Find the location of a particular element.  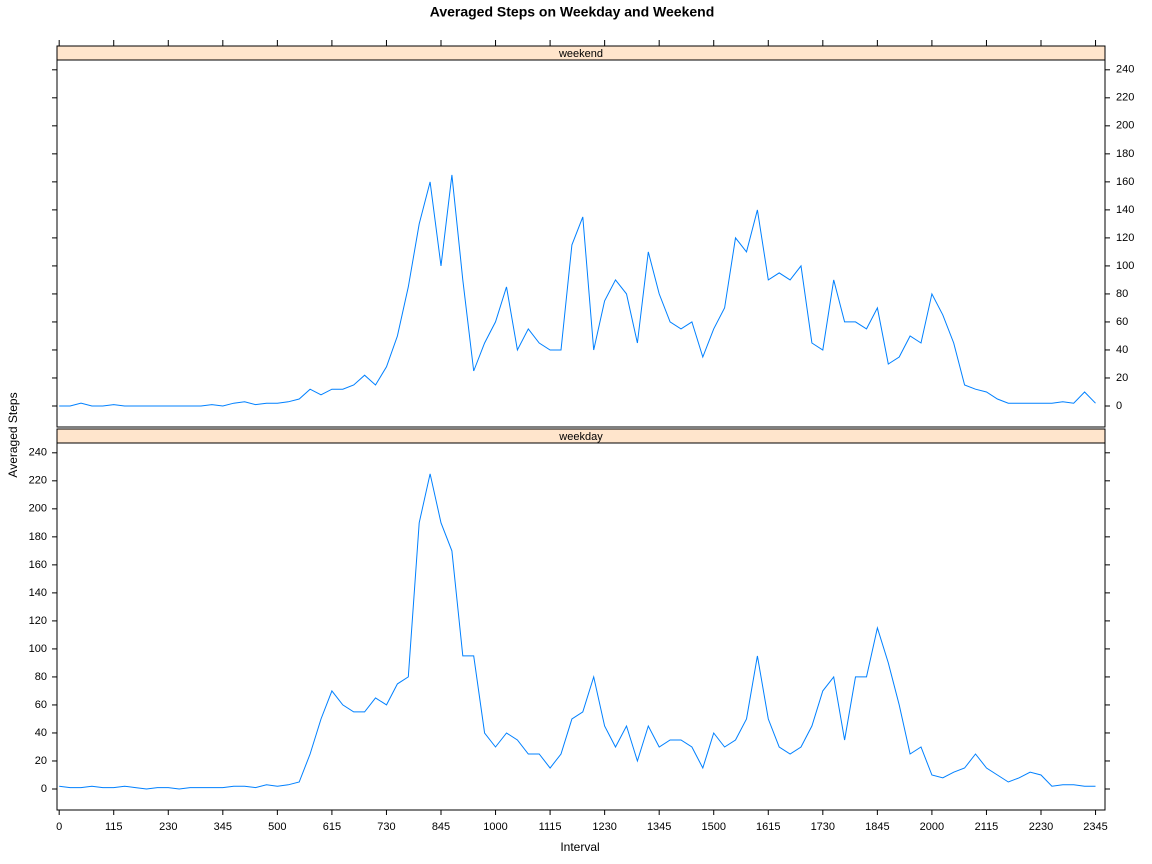

x-tick-label: 1000 is located at coordinates (495, 827).